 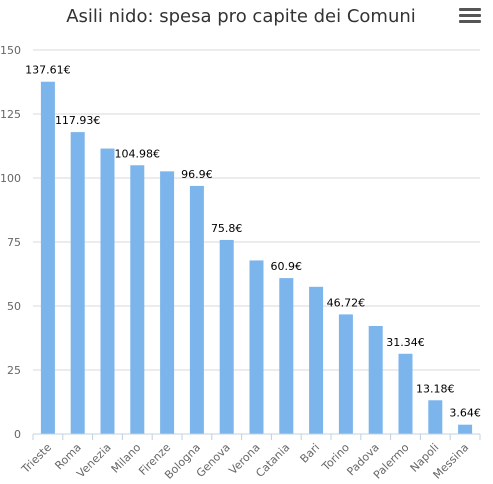 What do you see at coordinates (346, 302) in the screenshot?
I see `data-label: 46.72€` at bounding box center [346, 302].